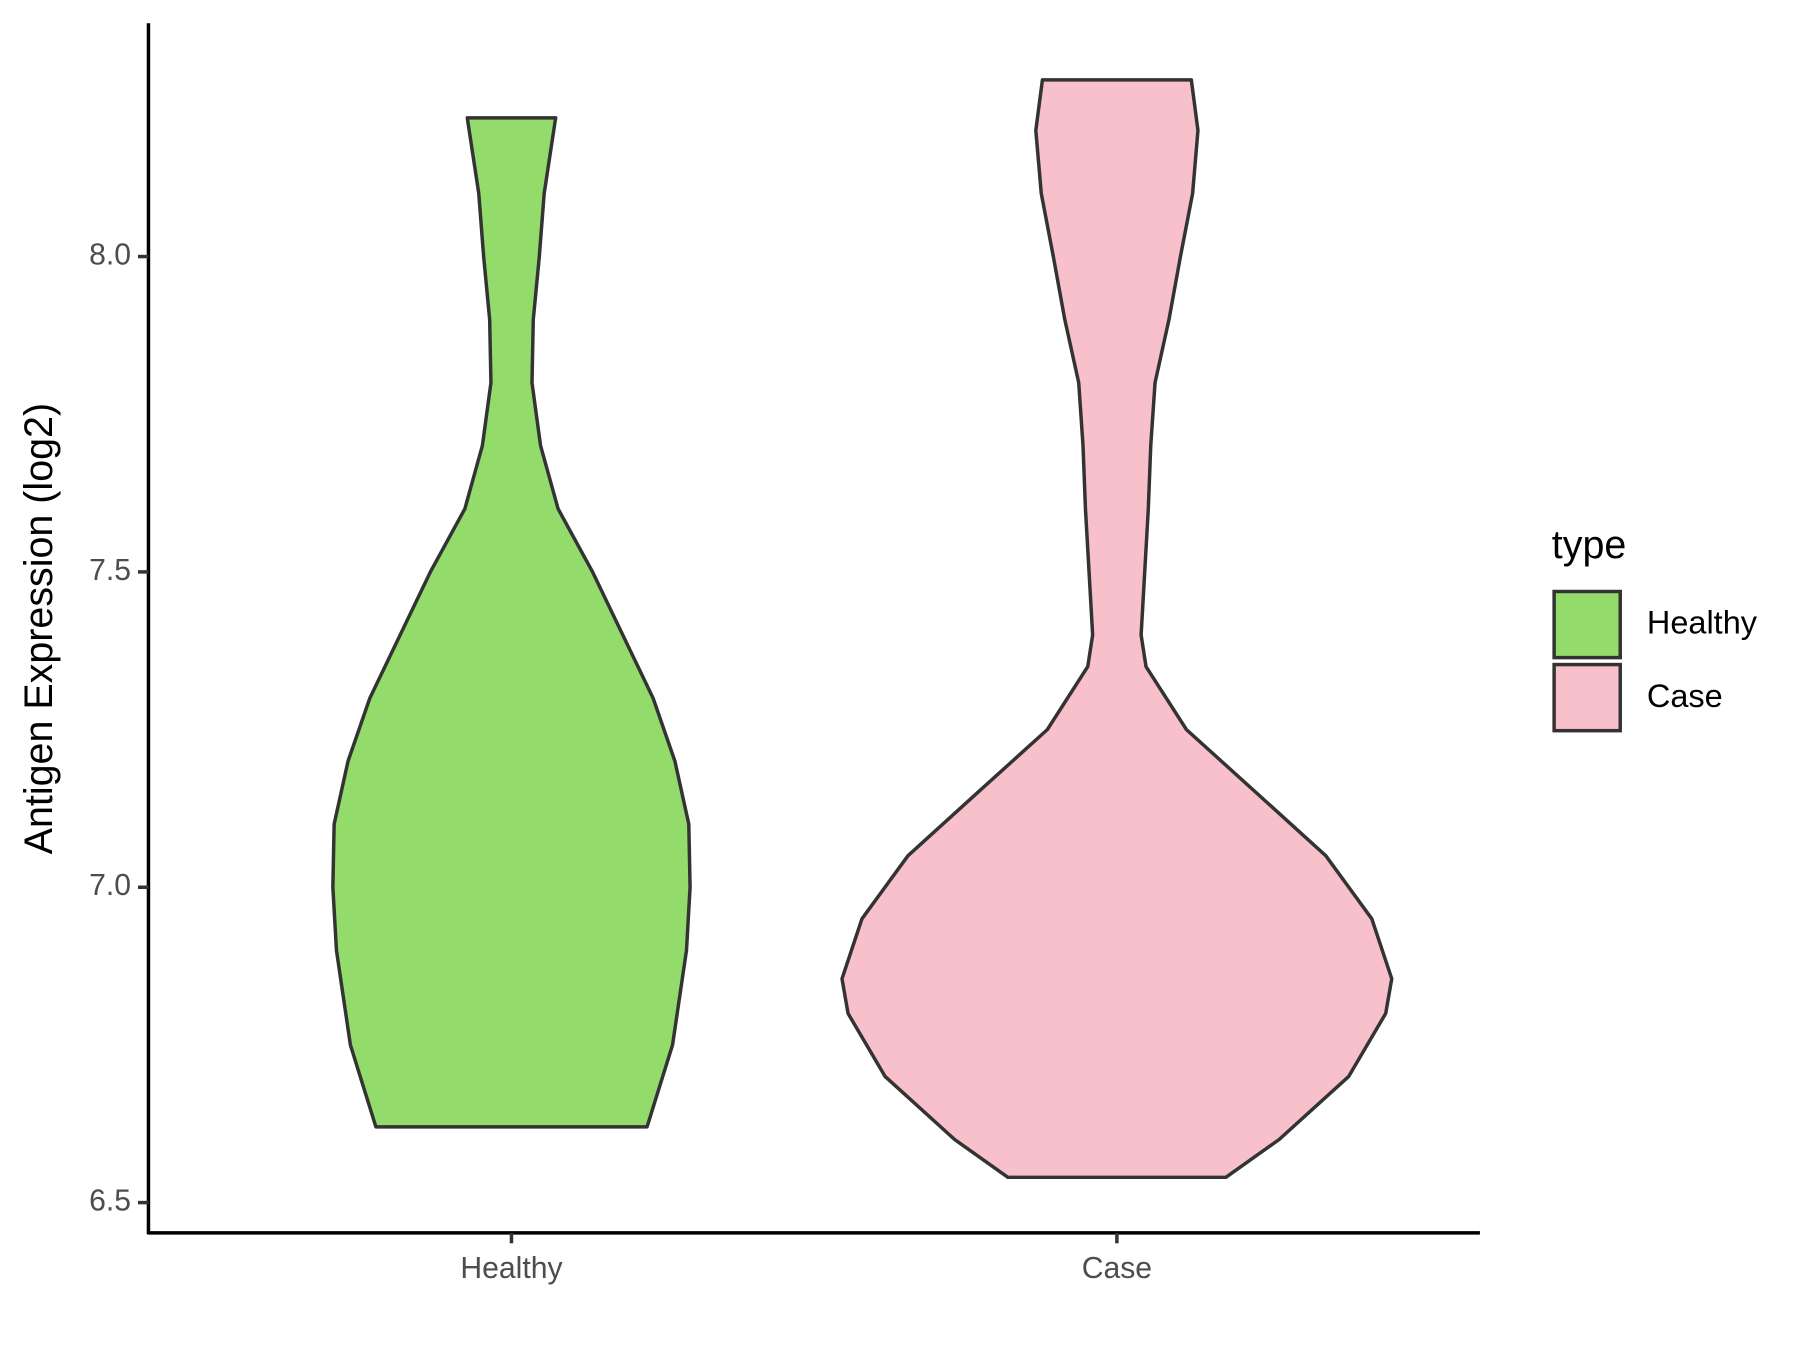  Describe the element at coordinates (110, 885) in the screenshot. I see `y-tick-label: 7.0` at that location.